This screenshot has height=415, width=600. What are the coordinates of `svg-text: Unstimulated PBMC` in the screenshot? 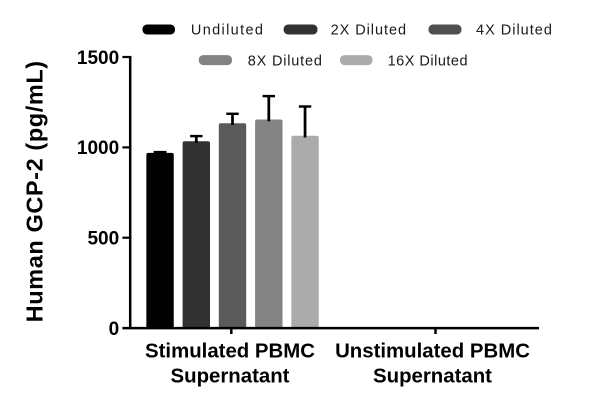 It's located at (432, 352).